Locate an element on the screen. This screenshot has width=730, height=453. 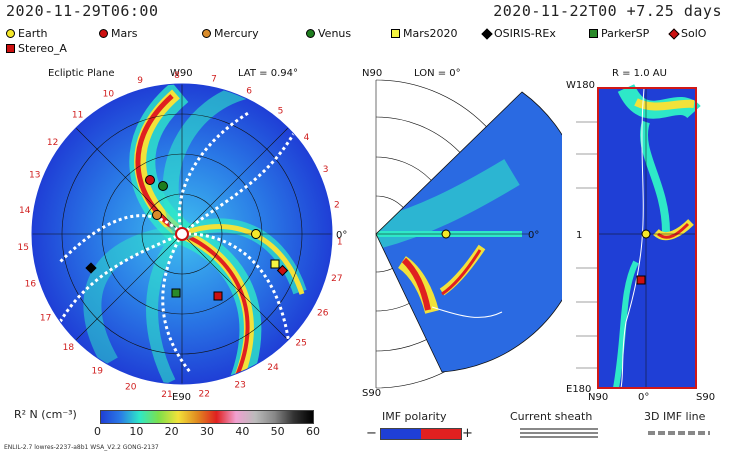
legend-item-stereo-a: Stereo_A is located at coordinates (36, 48).